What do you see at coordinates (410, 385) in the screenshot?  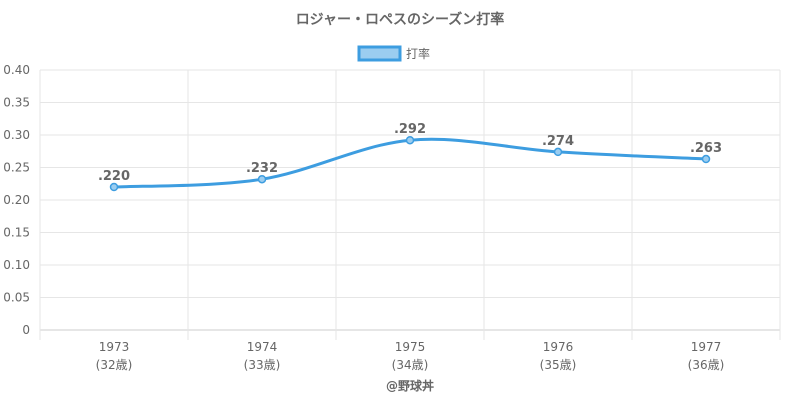 I see `credit-text: @野球丼` at bounding box center [410, 385].